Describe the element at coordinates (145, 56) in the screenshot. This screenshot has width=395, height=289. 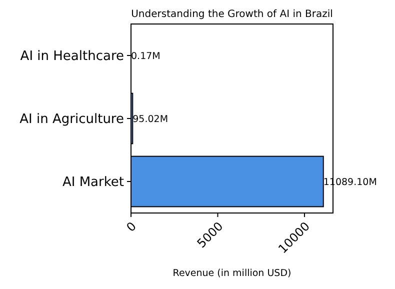
I see `data-label: 0.17M` at that location.